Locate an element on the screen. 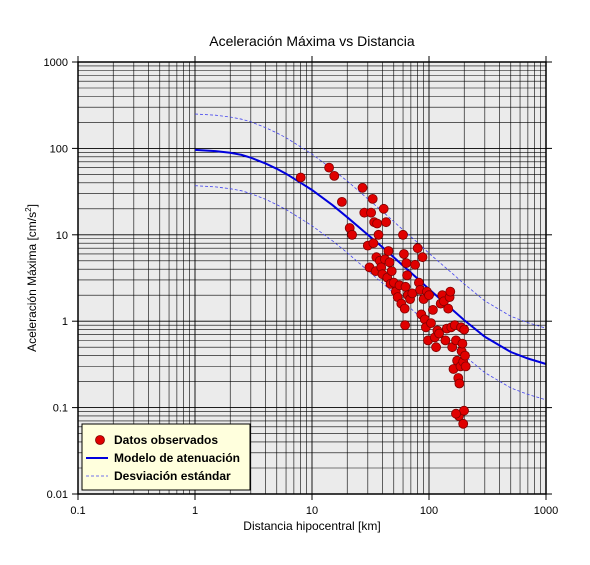  y-tick-label: 0.1 is located at coordinates (60, 409).